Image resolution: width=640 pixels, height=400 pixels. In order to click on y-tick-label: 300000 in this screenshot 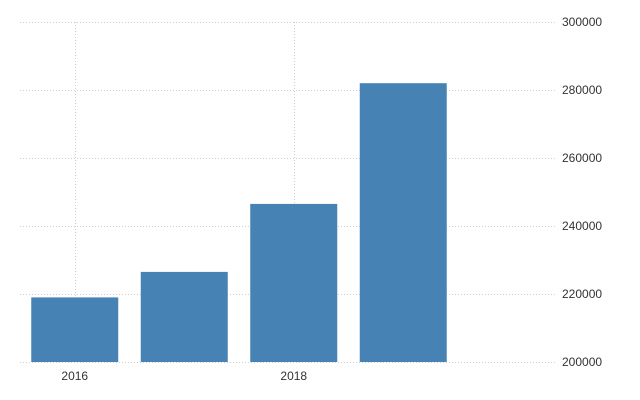, I will do `click(582, 22)`.